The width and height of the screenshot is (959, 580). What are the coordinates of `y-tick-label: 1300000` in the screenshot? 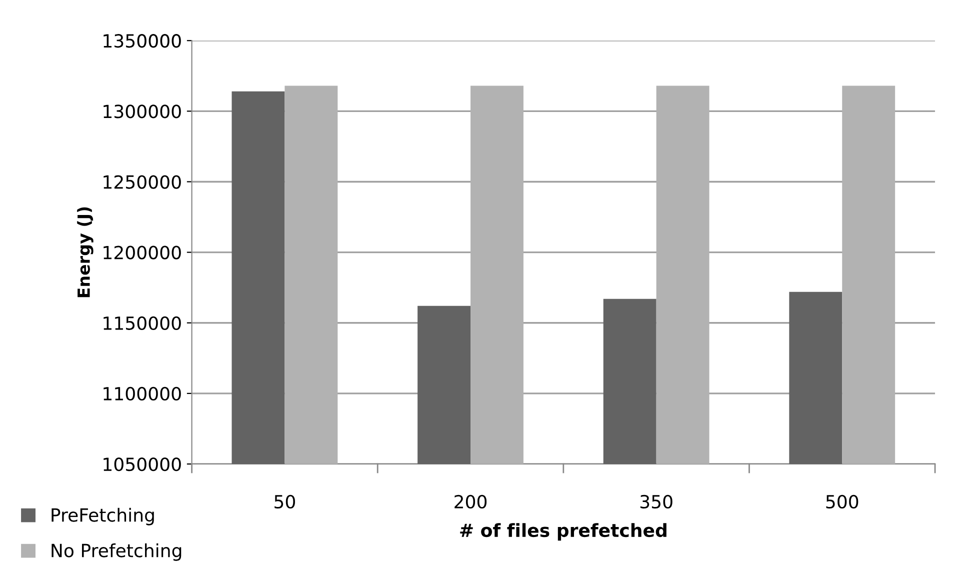 It's located at (142, 111).